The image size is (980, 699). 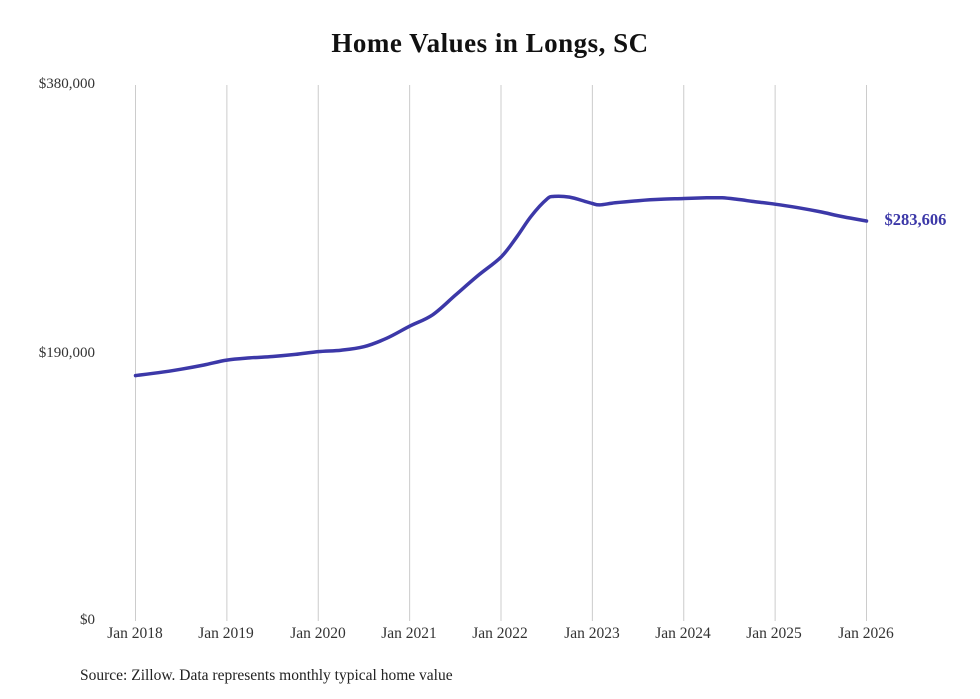 I want to click on x-axis-tick-jan-2022: Jan 2022, so click(x=500, y=633).